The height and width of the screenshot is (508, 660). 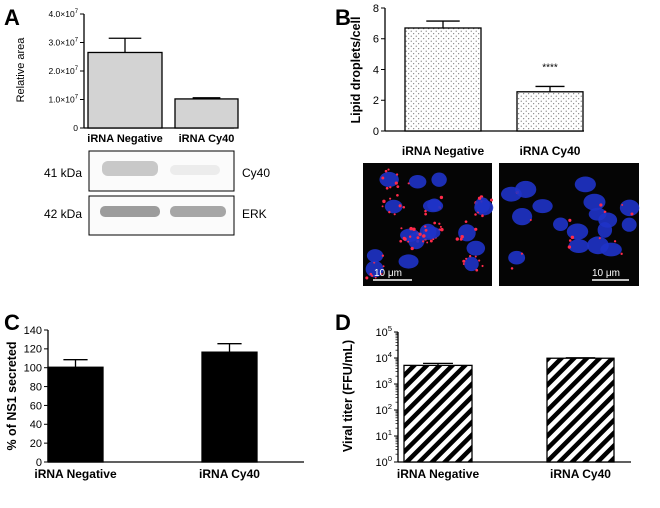 What do you see at coordinates (33, 350) in the screenshot?
I see `panel-c-y-tick-label: 120` at bounding box center [33, 350].